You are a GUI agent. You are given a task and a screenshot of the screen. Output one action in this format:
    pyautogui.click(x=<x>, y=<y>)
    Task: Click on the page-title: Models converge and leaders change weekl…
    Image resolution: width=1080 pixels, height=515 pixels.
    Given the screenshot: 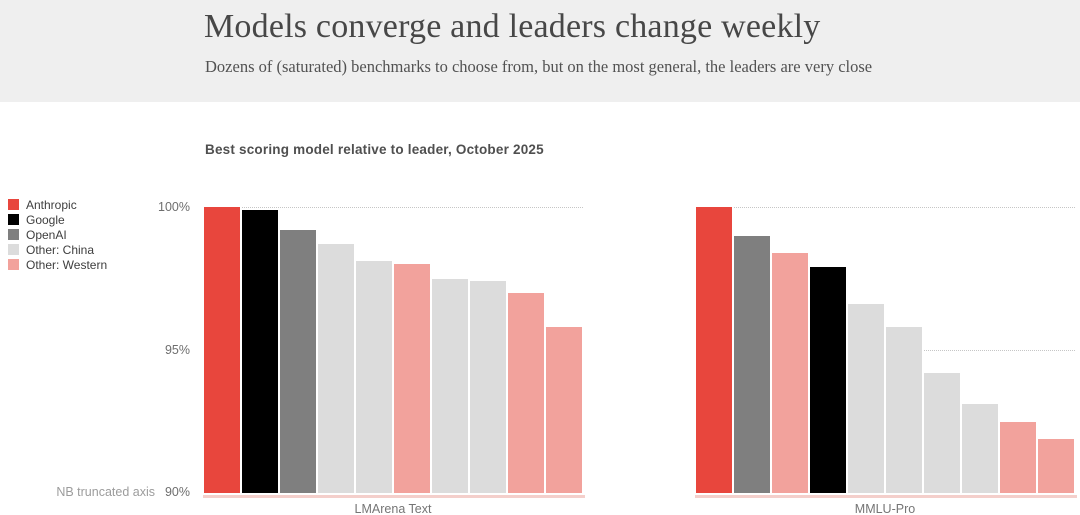 What is the action you would take?
    pyautogui.click(x=512, y=26)
    